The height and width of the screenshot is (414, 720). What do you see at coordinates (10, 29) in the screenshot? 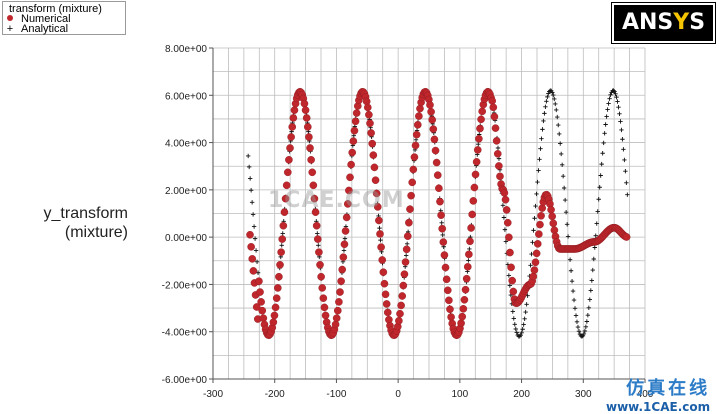
I see `plus-marker-icon: +` at bounding box center [10, 29].